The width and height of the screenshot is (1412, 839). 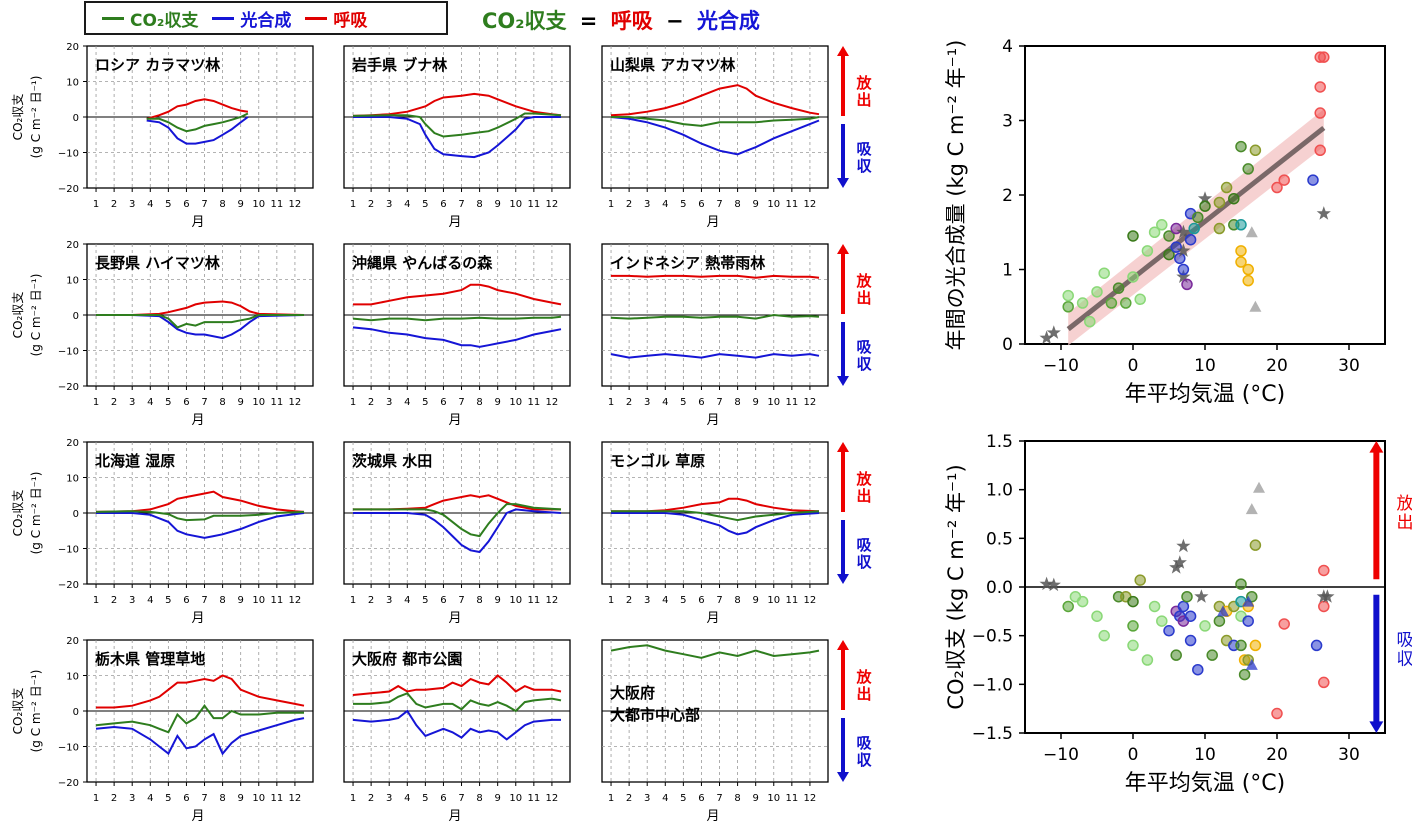 I want to click on legend-photo-label: 光合成, so click(x=266, y=20).